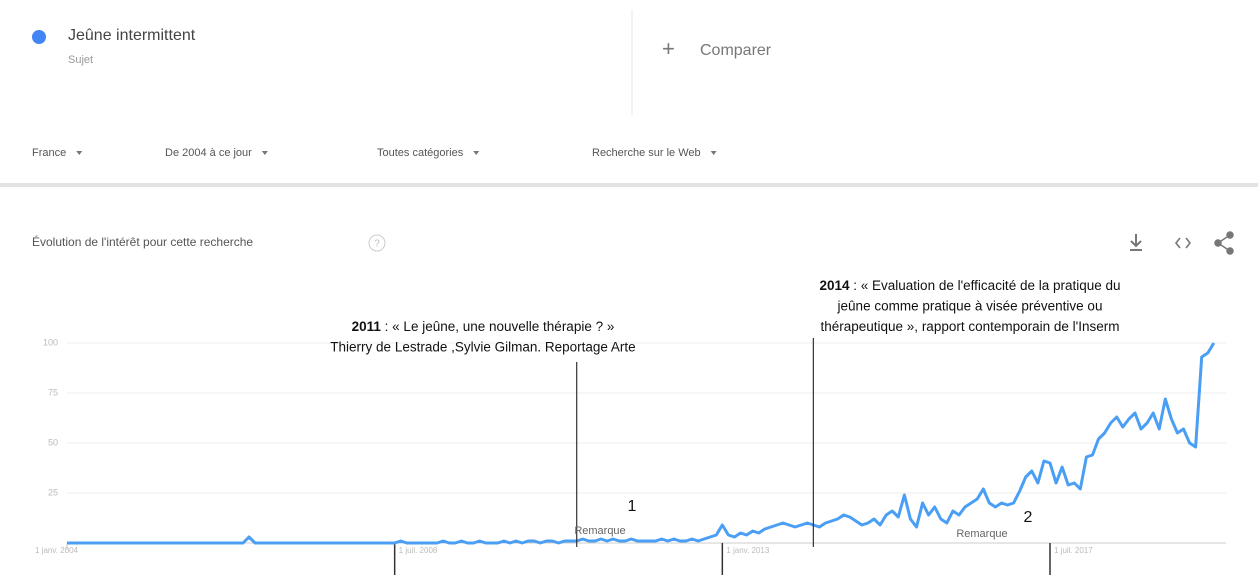 This screenshot has height=583, width=1258. I want to click on separator, so click(629, 185).